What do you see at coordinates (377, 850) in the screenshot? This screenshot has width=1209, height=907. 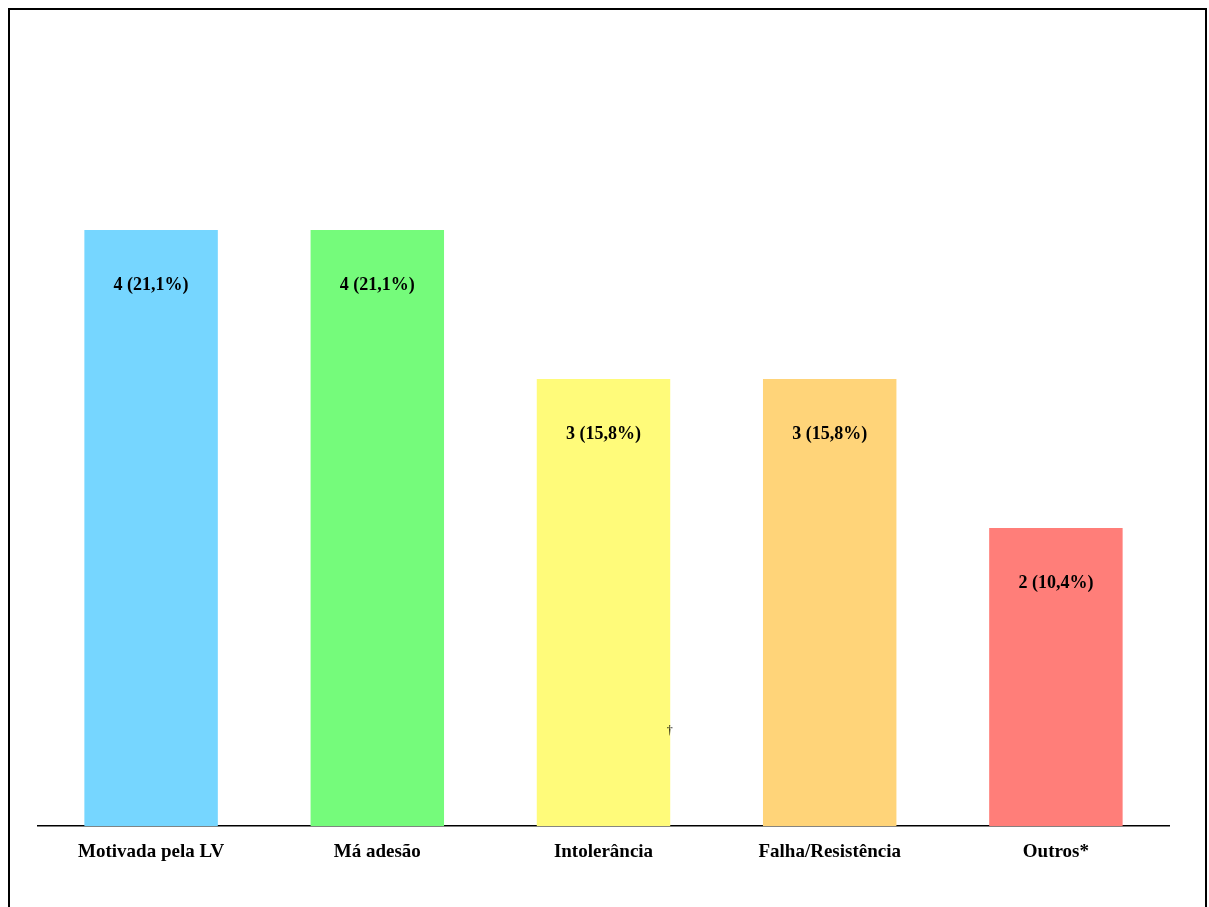 I see `x-tick-label: Má adesão` at bounding box center [377, 850].